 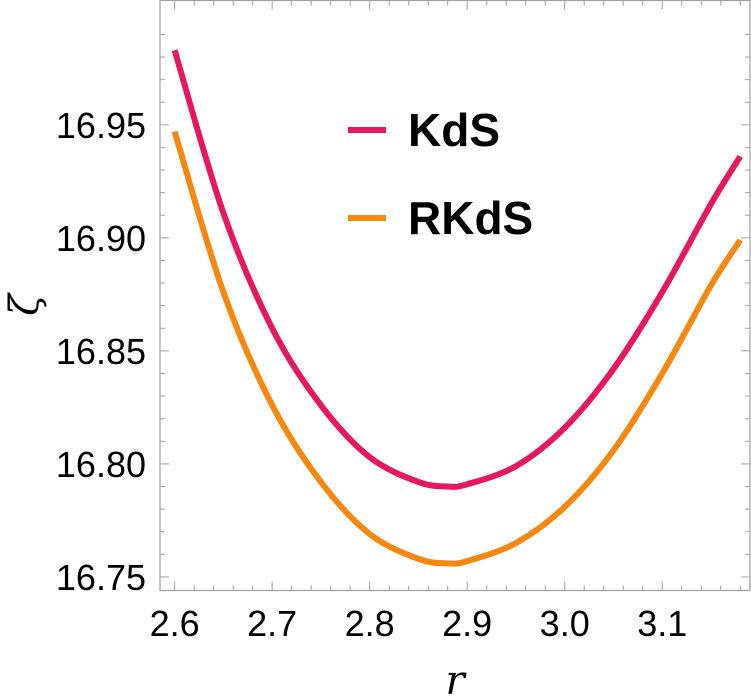 I want to click on legend-label: RKdS, so click(x=470, y=218).